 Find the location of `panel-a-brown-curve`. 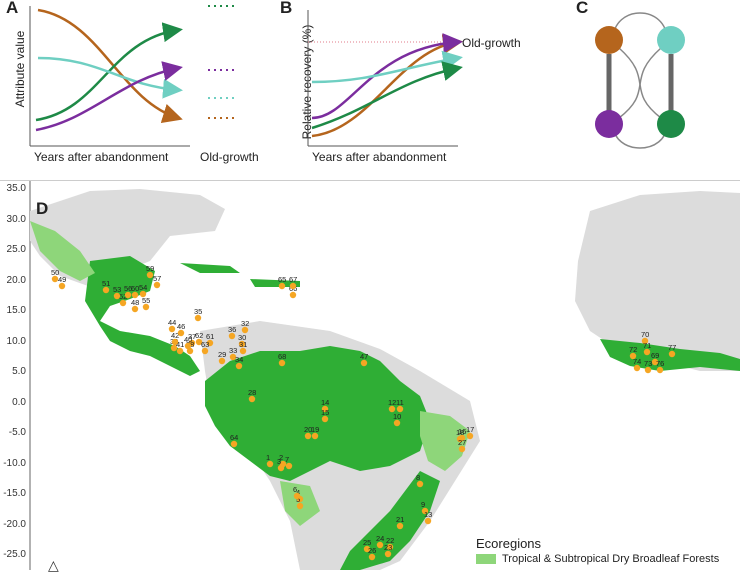

panel-a-brown-curve is located at coordinates (110, 66).